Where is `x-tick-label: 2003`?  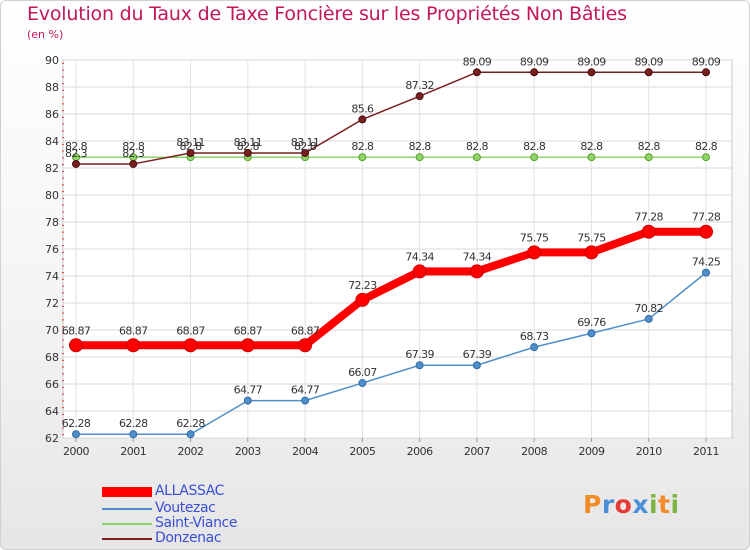
x-tick-label: 2003 is located at coordinates (248, 451).